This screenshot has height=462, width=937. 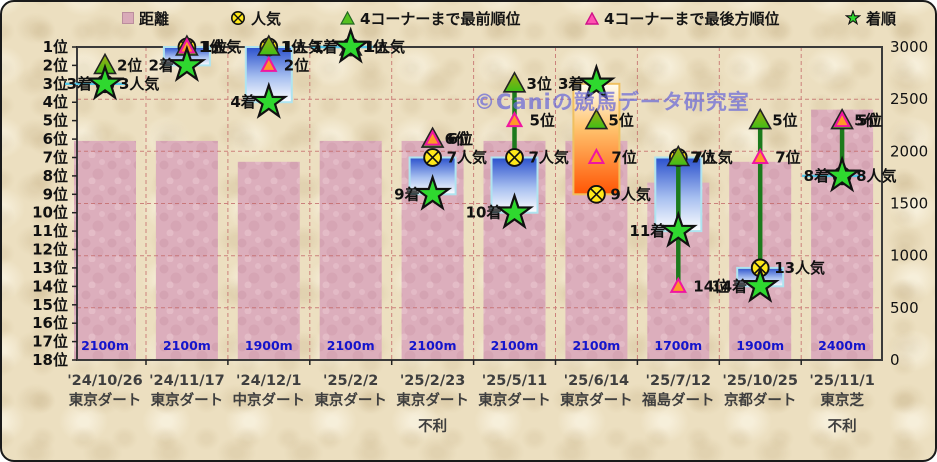 What do you see at coordinates (187, 381) in the screenshot?
I see `race-date-label: '24/11/17` at bounding box center [187, 381].